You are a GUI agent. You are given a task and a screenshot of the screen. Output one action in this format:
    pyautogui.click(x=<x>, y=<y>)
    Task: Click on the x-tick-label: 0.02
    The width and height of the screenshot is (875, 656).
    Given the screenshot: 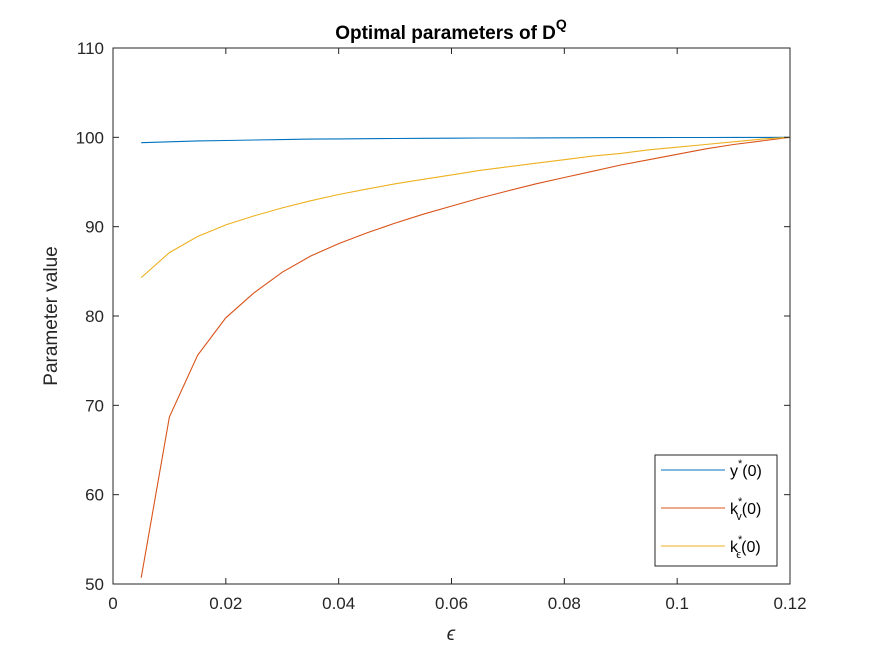 What is the action you would take?
    pyautogui.click(x=225, y=603)
    